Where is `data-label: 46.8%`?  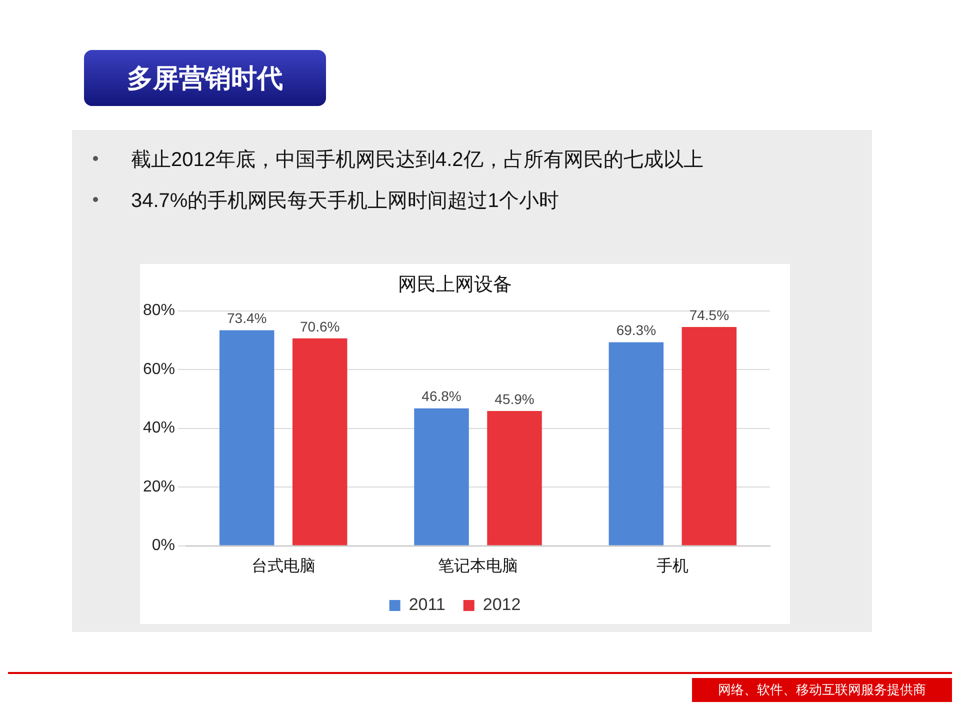 data-label: 46.8% is located at coordinates (442, 396).